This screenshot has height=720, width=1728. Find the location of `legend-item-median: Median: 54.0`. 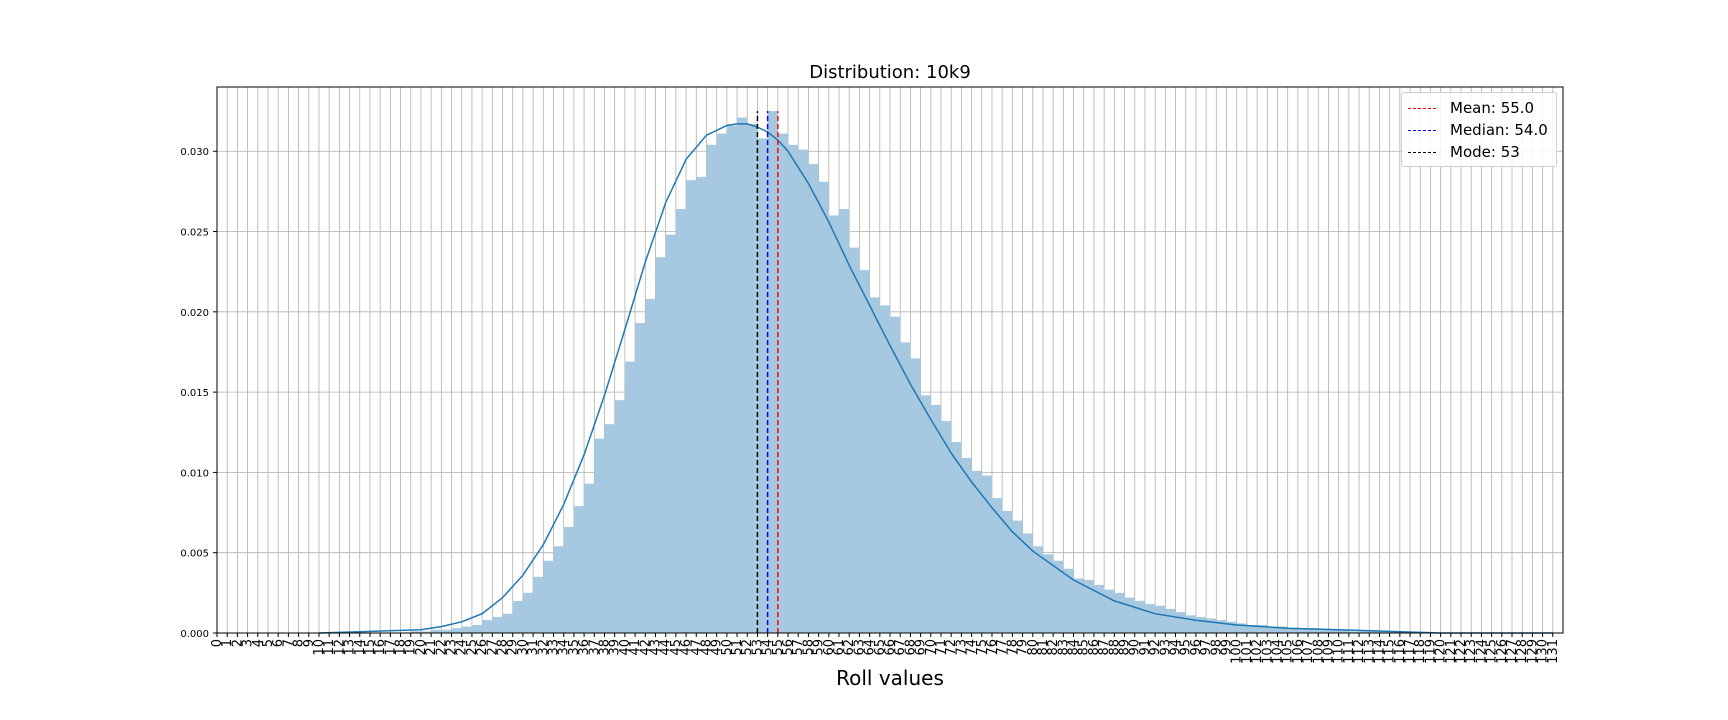

legend-item-median: Median: 54.0 is located at coordinates (1478, 130).